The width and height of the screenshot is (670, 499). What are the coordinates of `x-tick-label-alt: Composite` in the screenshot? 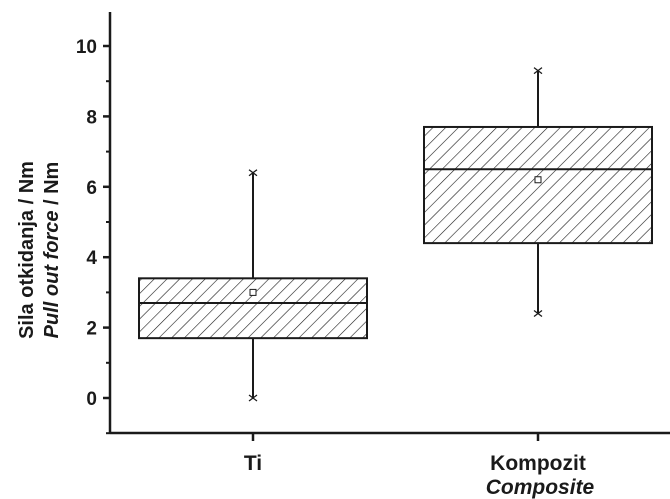 It's located at (540, 487).